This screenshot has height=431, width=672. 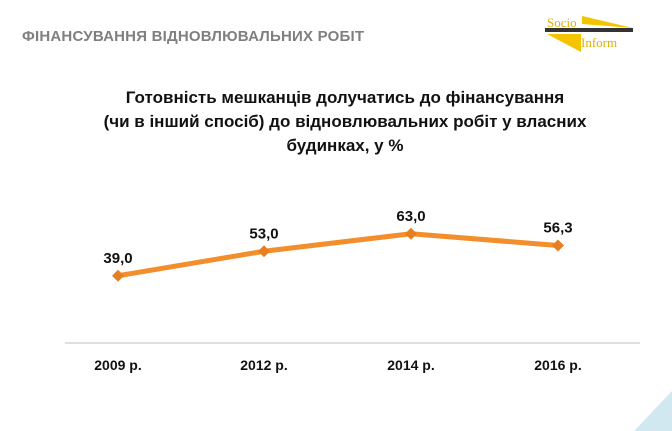 I want to click on x-tick-label: 2016 р., so click(x=557, y=365).